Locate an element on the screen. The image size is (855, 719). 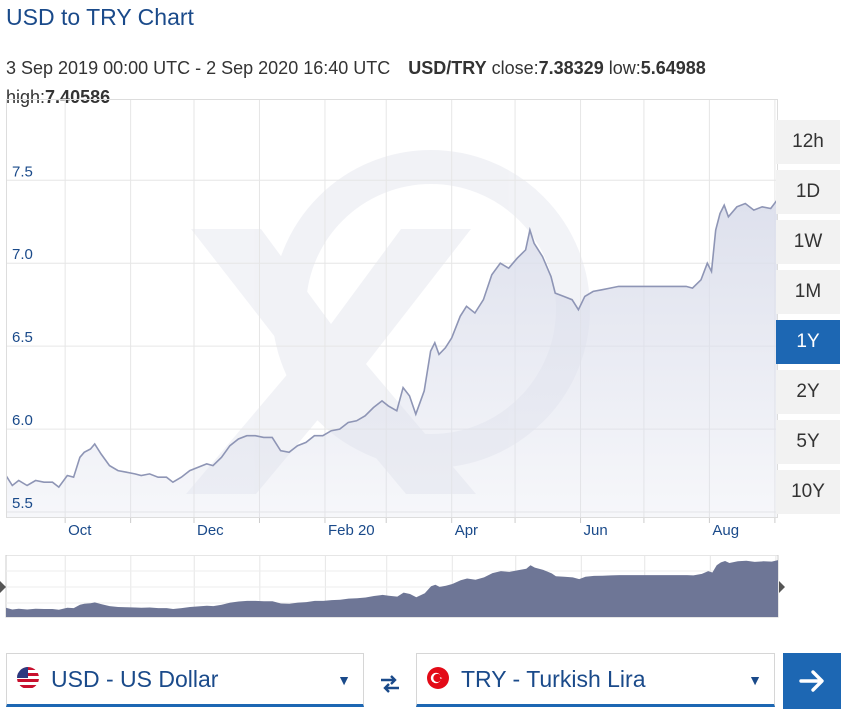
swap-currencies-icon is located at coordinates (390, 684).